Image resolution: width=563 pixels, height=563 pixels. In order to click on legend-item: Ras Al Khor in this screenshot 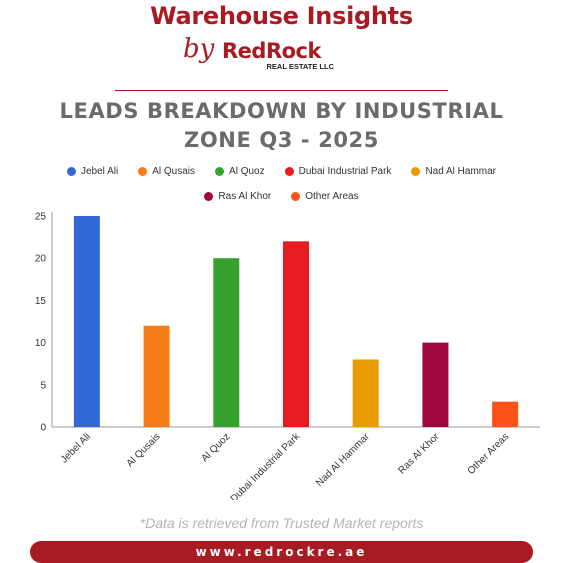, I will do `click(237, 196)`.